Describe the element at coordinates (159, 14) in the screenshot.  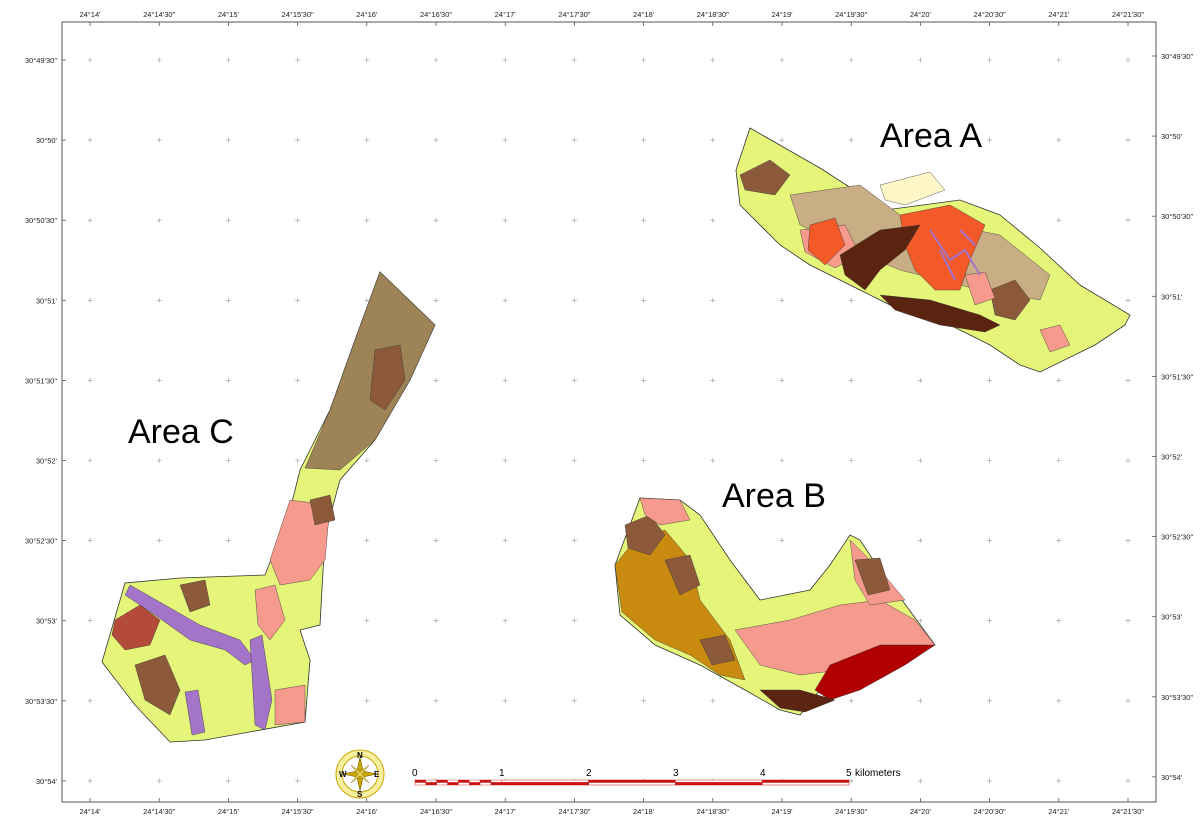
I see `top-tick-label: 24°14'30"` at that location.